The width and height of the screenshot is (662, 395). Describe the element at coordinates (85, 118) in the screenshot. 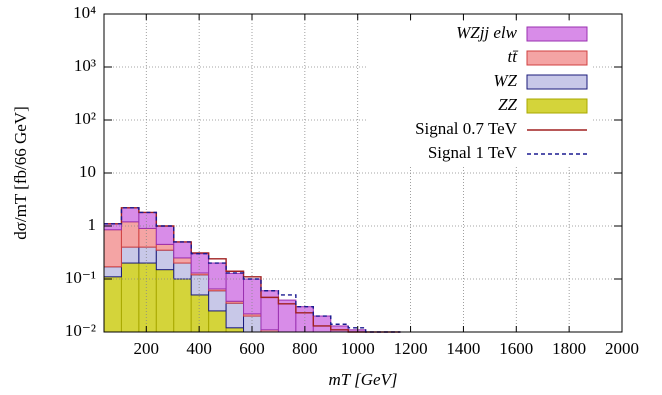

I see `y-tick-label: 10²` at that location.